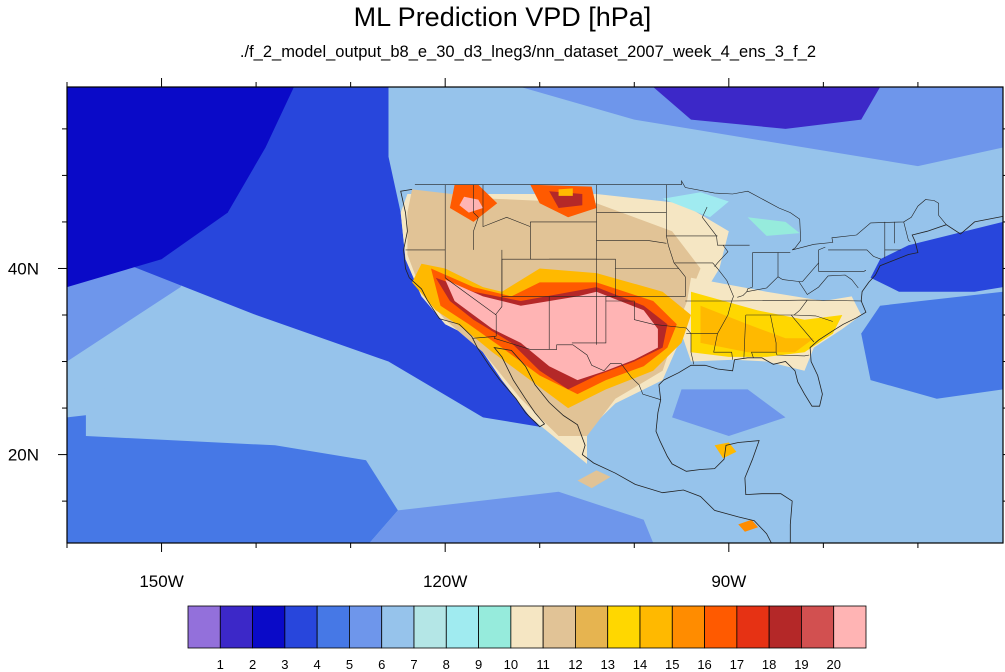 The height and width of the screenshot is (672, 1005). Describe the element at coordinates (284, 664) in the screenshot. I see `colorbar-label: 3` at that location.